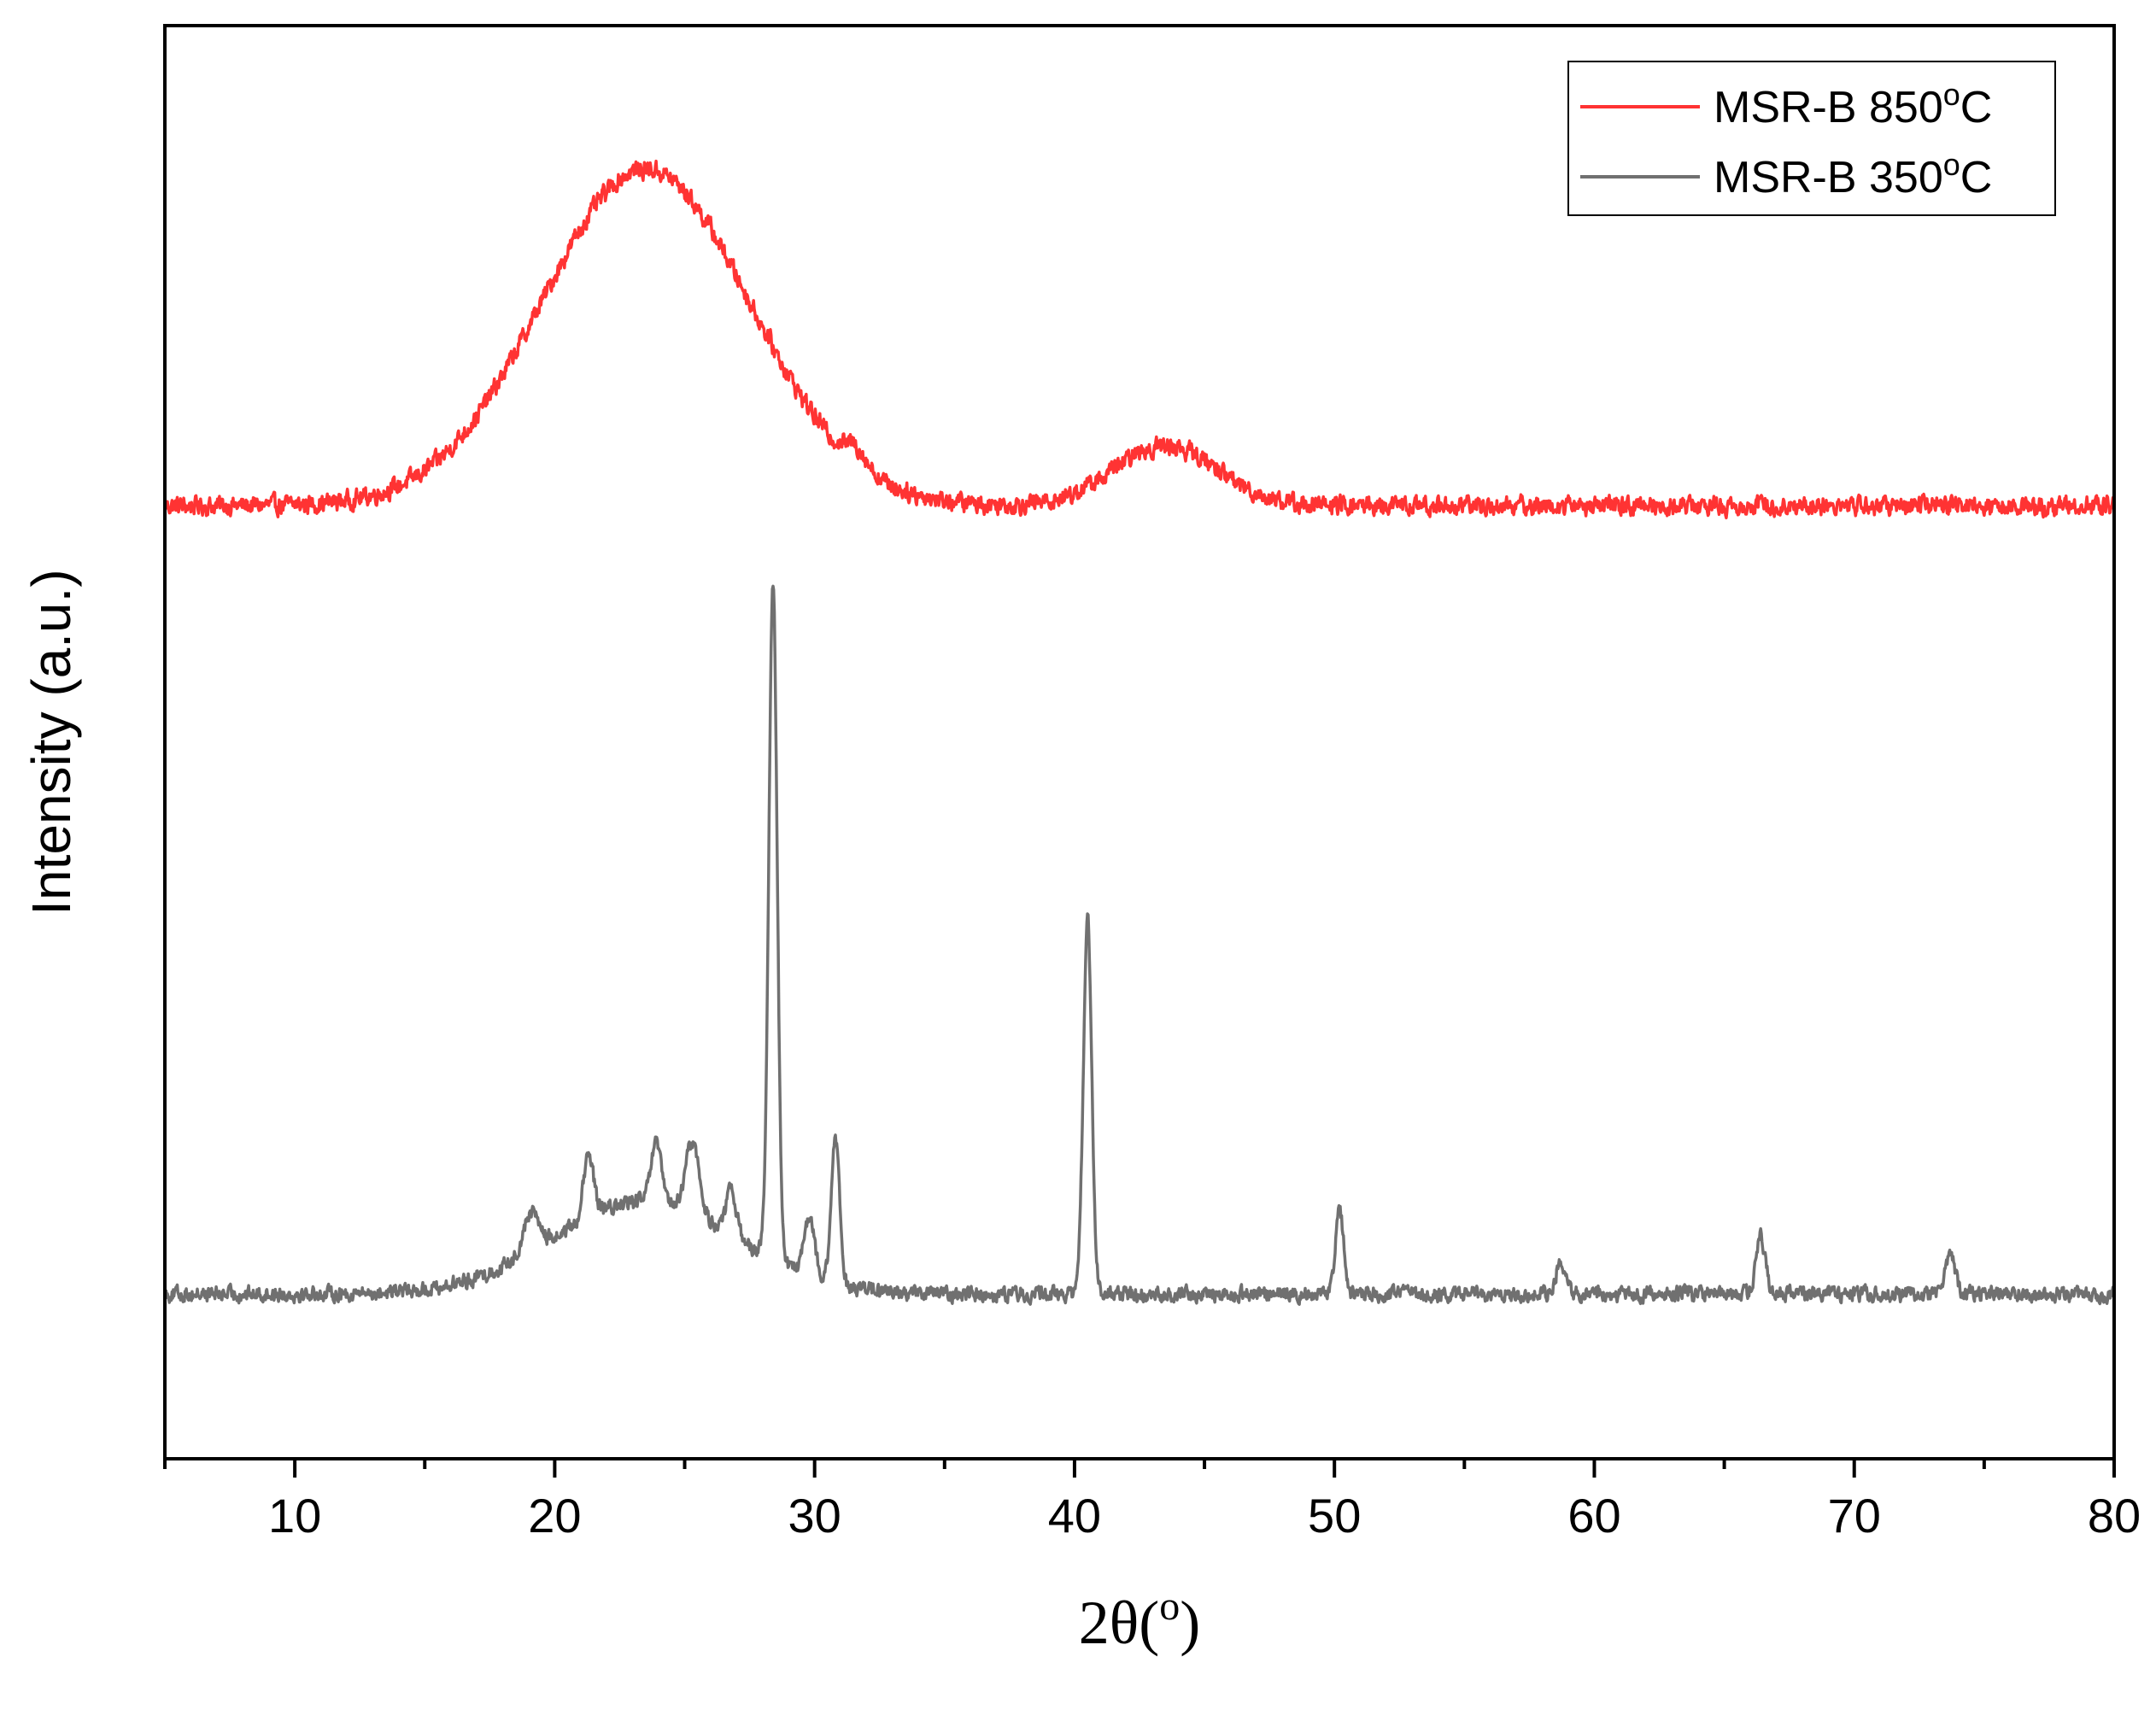 The width and height of the screenshot is (2156, 1715). Describe the element at coordinates (1074, 1516) in the screenshot. I see `x-tick-label: 40` at that location.